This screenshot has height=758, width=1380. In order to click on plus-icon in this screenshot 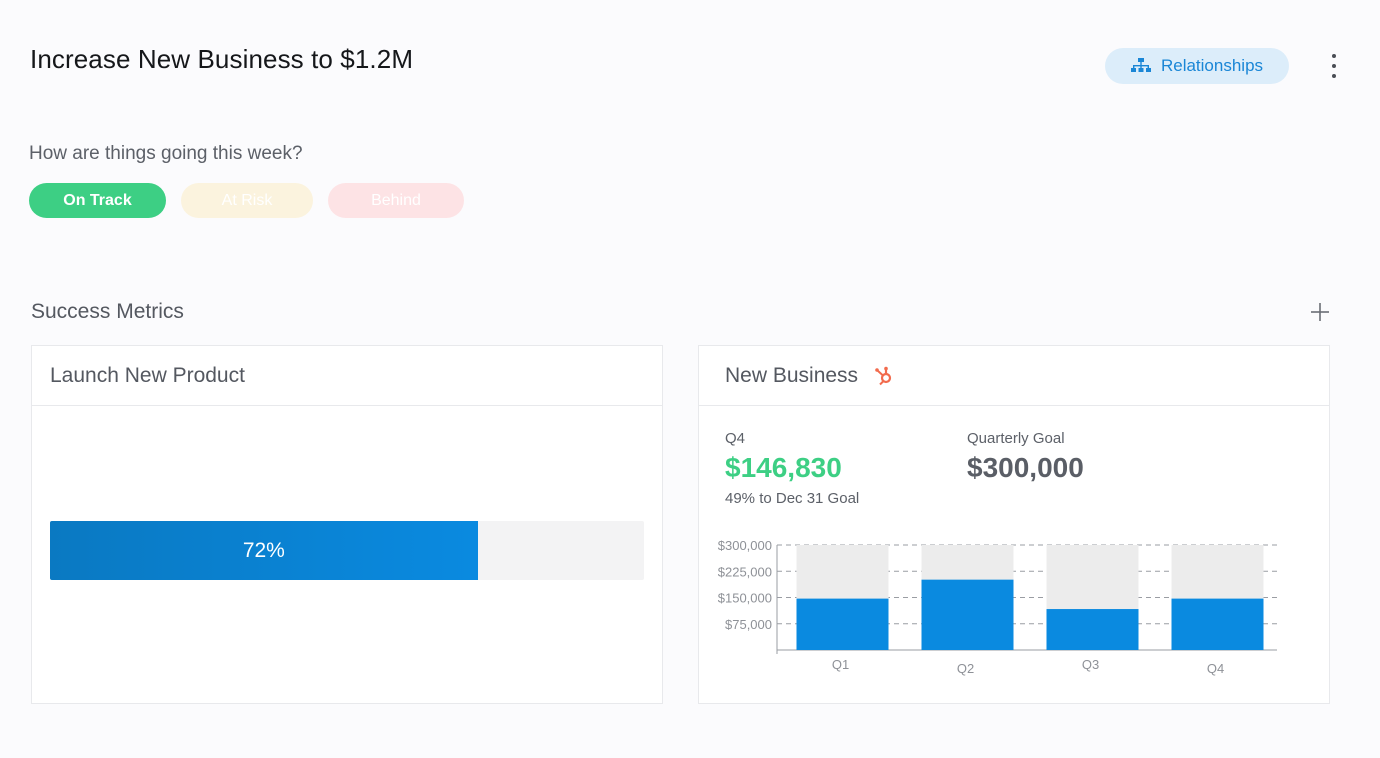, I will do `click(1320, 312)`.